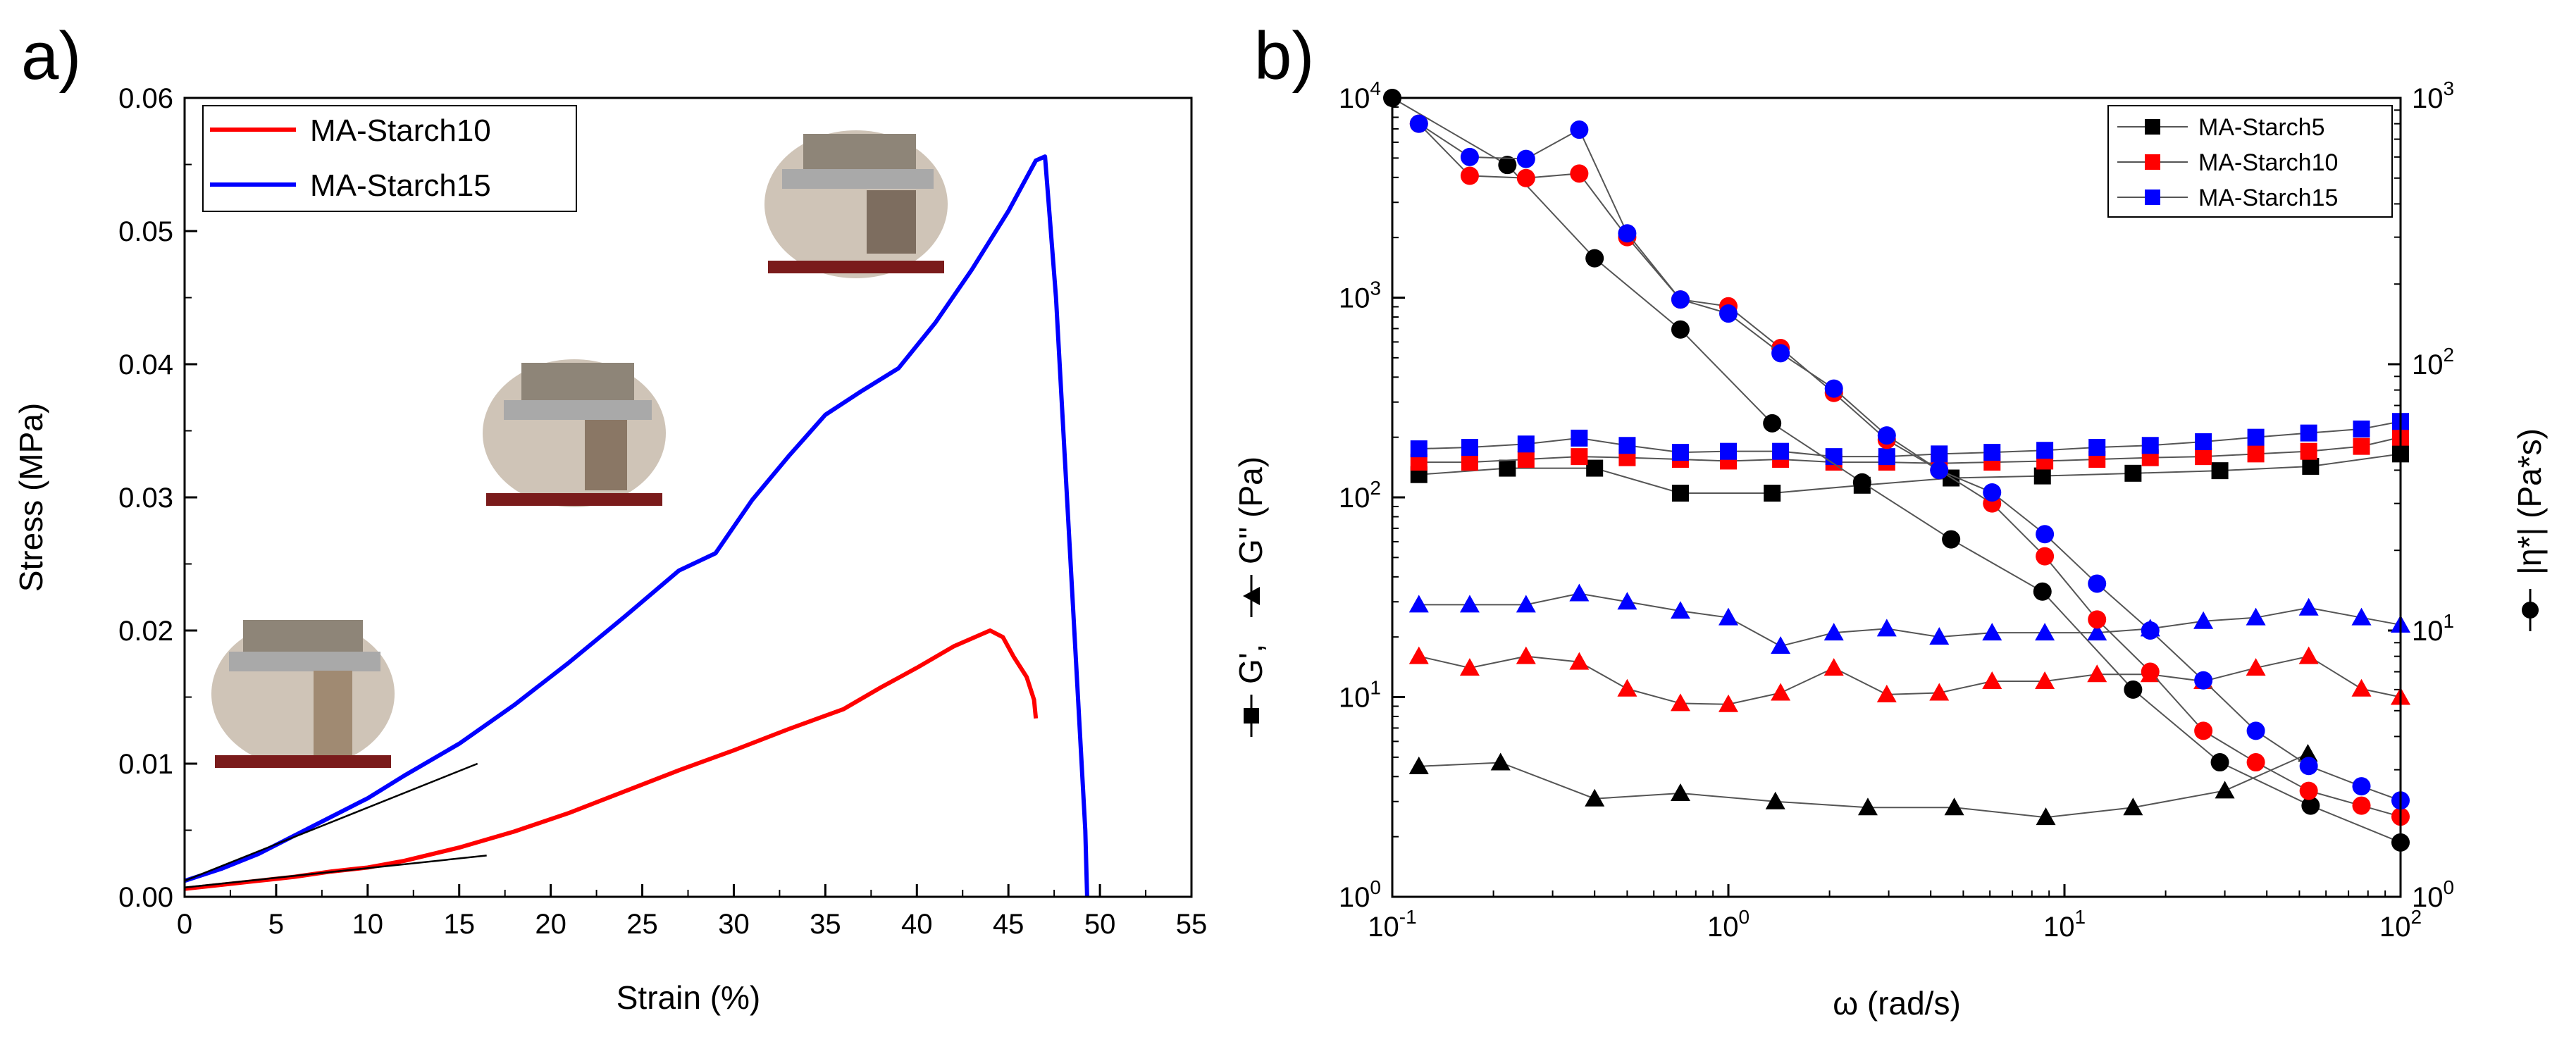 The image size is (2576, 1037). I want to click on a-y-axis-title: Stress (MPa), so click(31, 497).